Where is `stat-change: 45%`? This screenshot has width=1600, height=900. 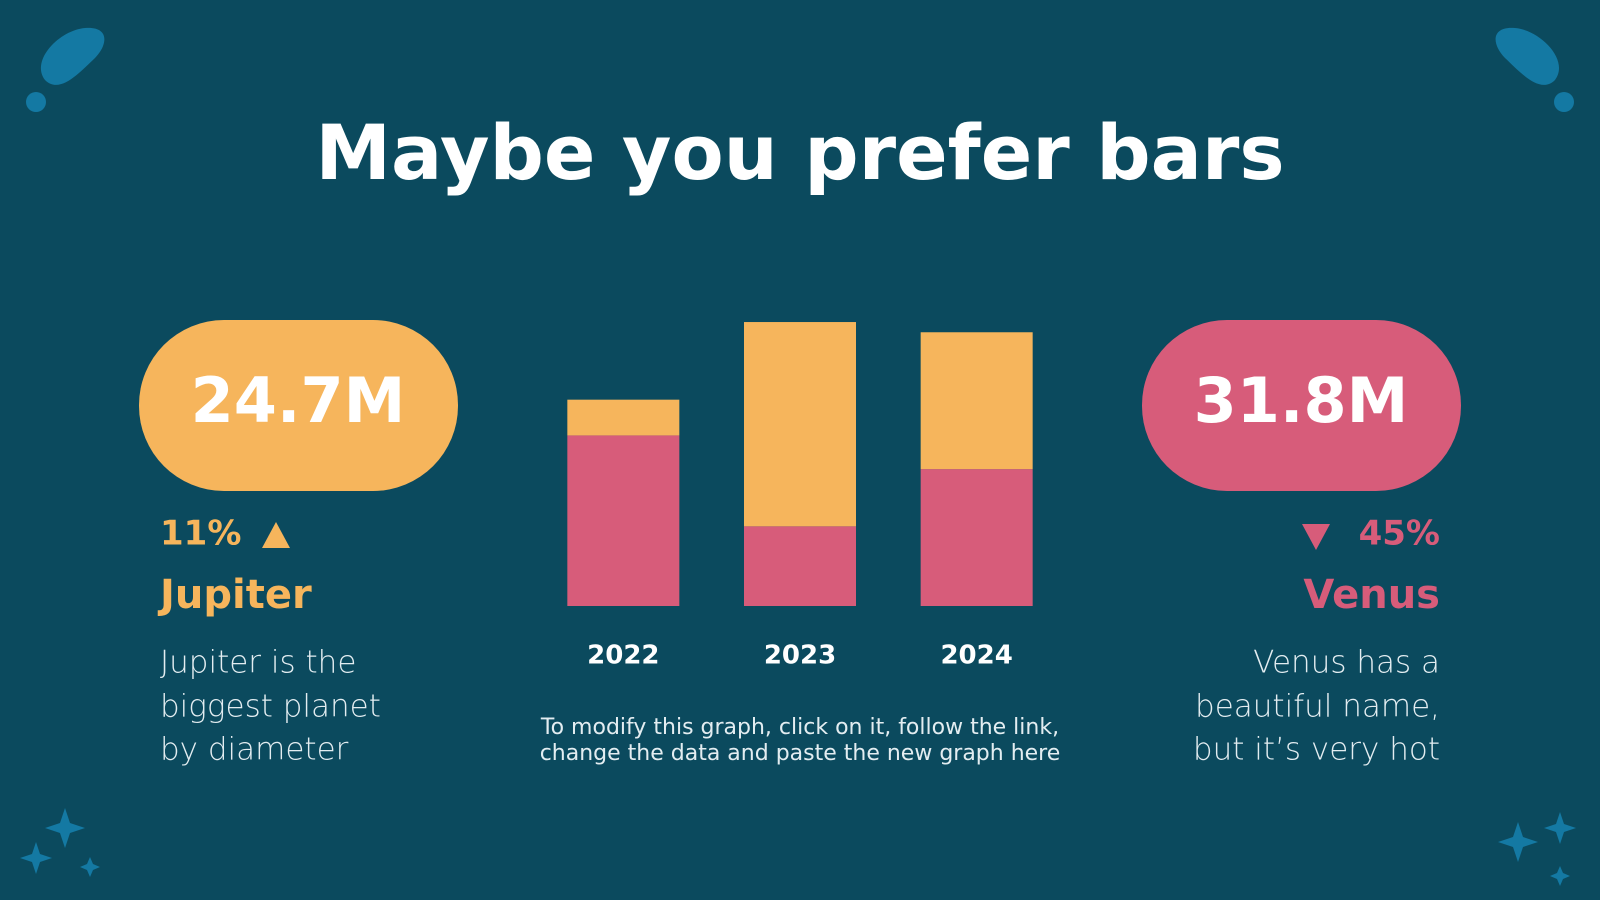 stat-change: 45% is located at coordinates (1399, 534).